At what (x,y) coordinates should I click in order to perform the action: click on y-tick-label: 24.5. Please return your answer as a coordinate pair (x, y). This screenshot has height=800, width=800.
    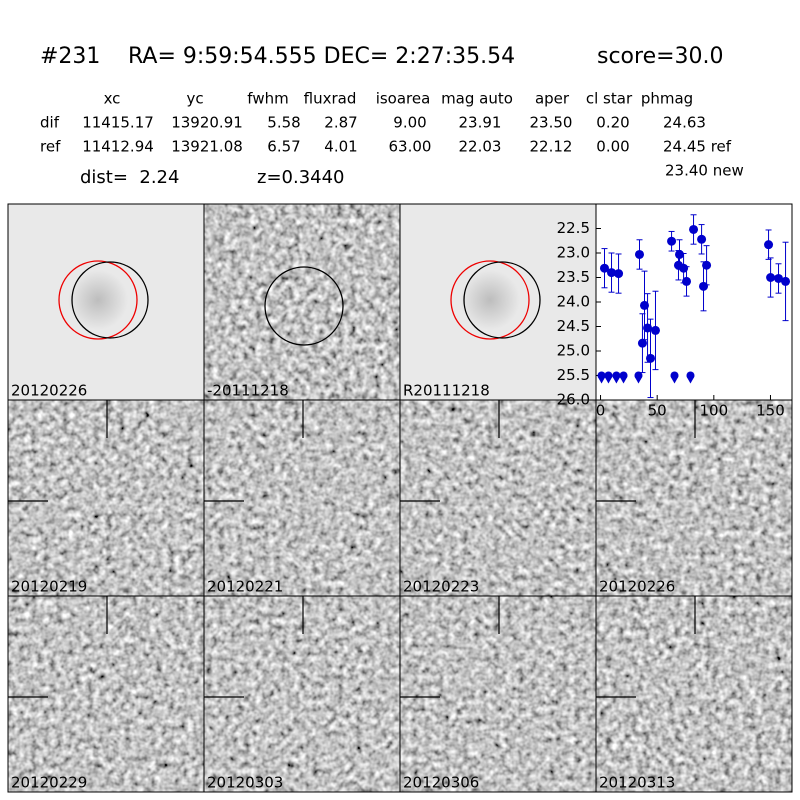
    Looking at the image, I should click on (573, 326).